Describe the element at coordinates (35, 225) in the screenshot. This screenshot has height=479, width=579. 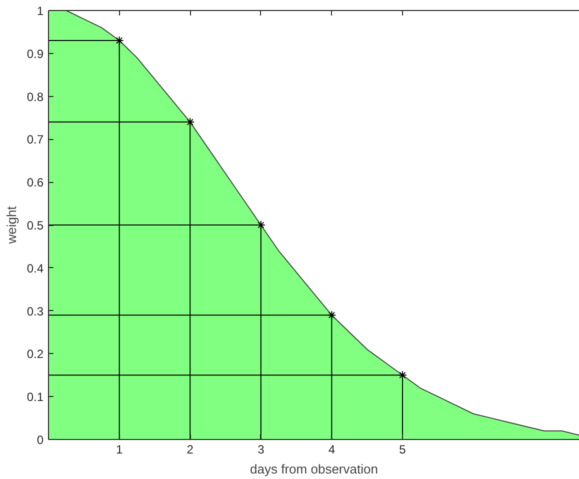
I see `y-tick-label: 0.5` at that location.